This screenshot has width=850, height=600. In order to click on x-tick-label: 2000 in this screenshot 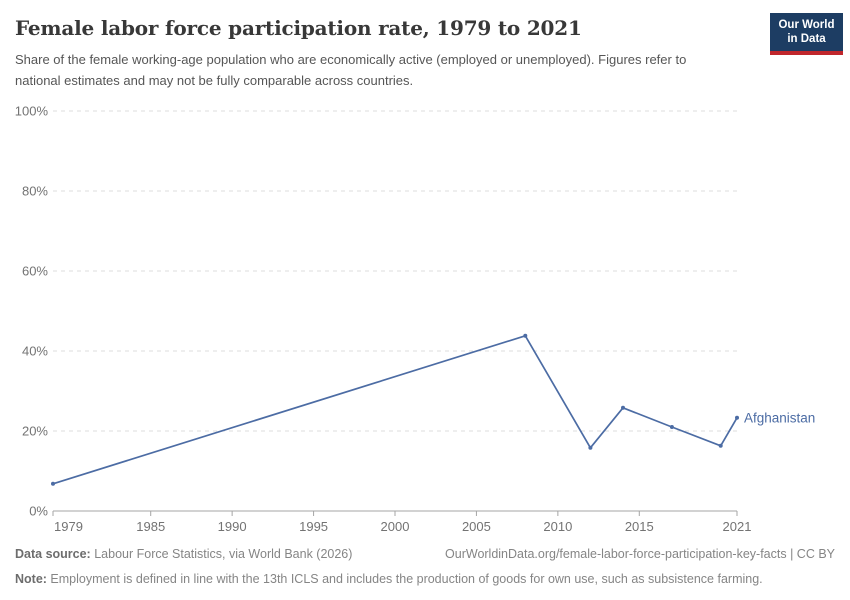, I will do `click(395, 526)`.